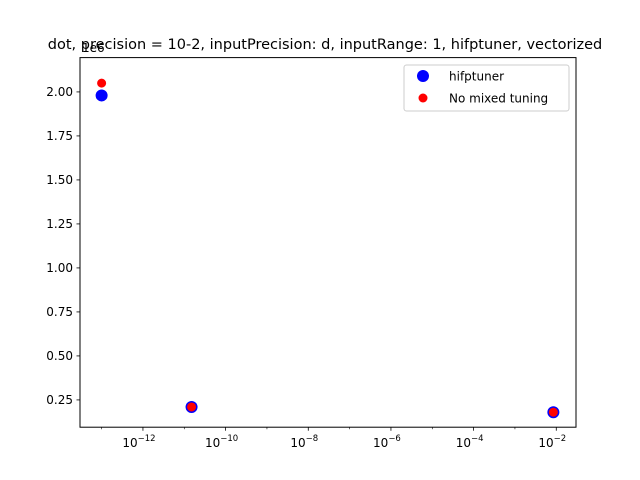 The image size is (640, 480). What do you see at coordinates (59, 224) in the screenshot?
I see `y-tick-label: 1.25` at bounding box center [59, 224].